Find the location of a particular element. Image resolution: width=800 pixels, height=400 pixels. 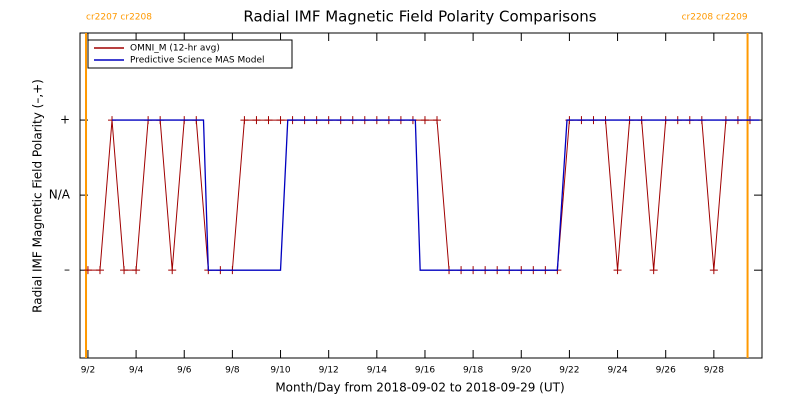

x-tick-label: 9/20 is located at coordinates (521, 371).